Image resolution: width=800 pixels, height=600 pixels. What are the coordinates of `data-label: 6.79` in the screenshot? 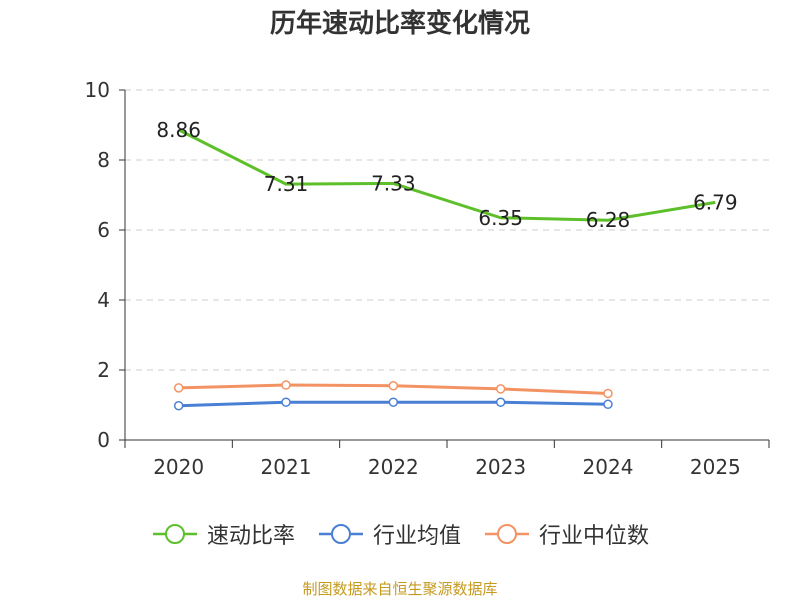 It's located at (715, 202).